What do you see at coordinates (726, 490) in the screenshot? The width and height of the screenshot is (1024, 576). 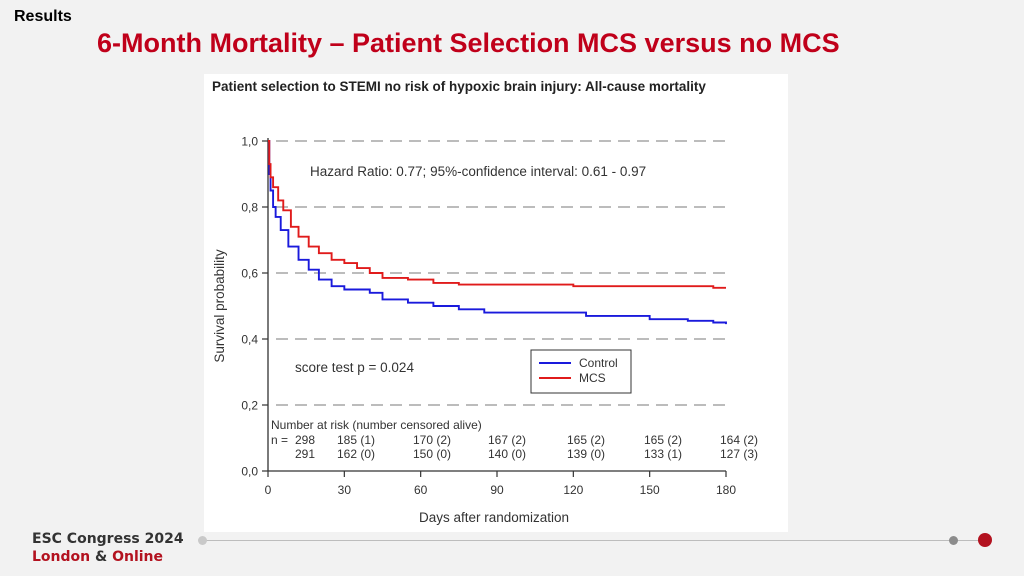 I see `x-tick-label: 180` at bounding box center [726, 490].